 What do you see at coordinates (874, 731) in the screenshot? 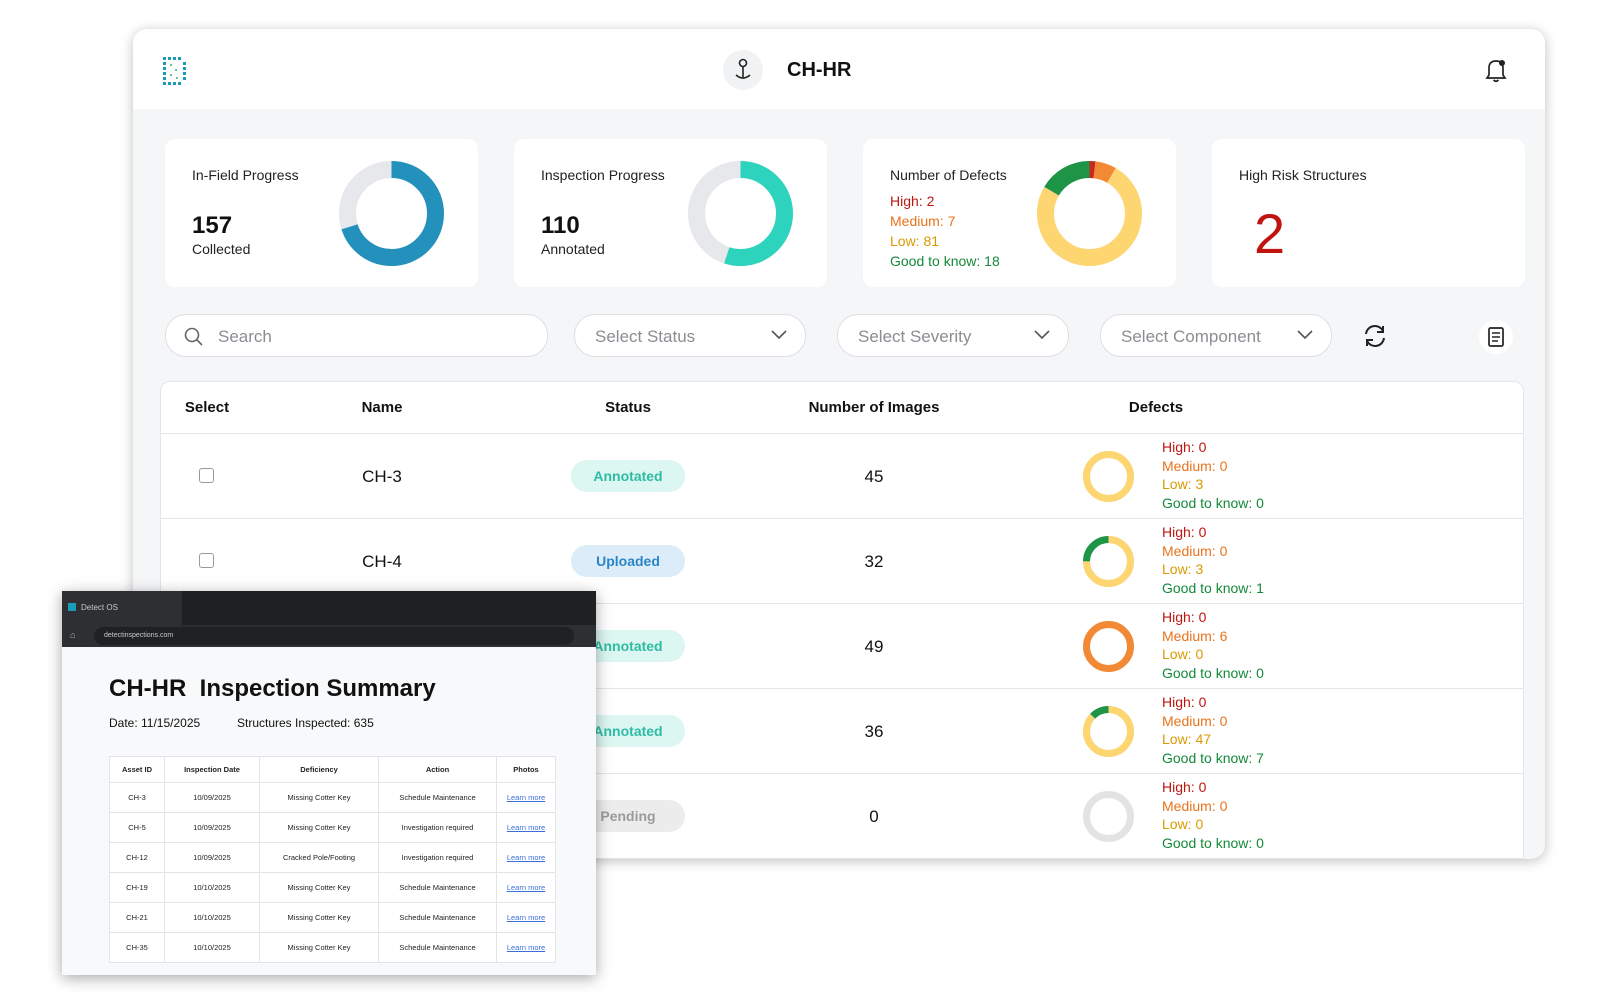
I see `image-count: 36` at bounding box center [874, 731].